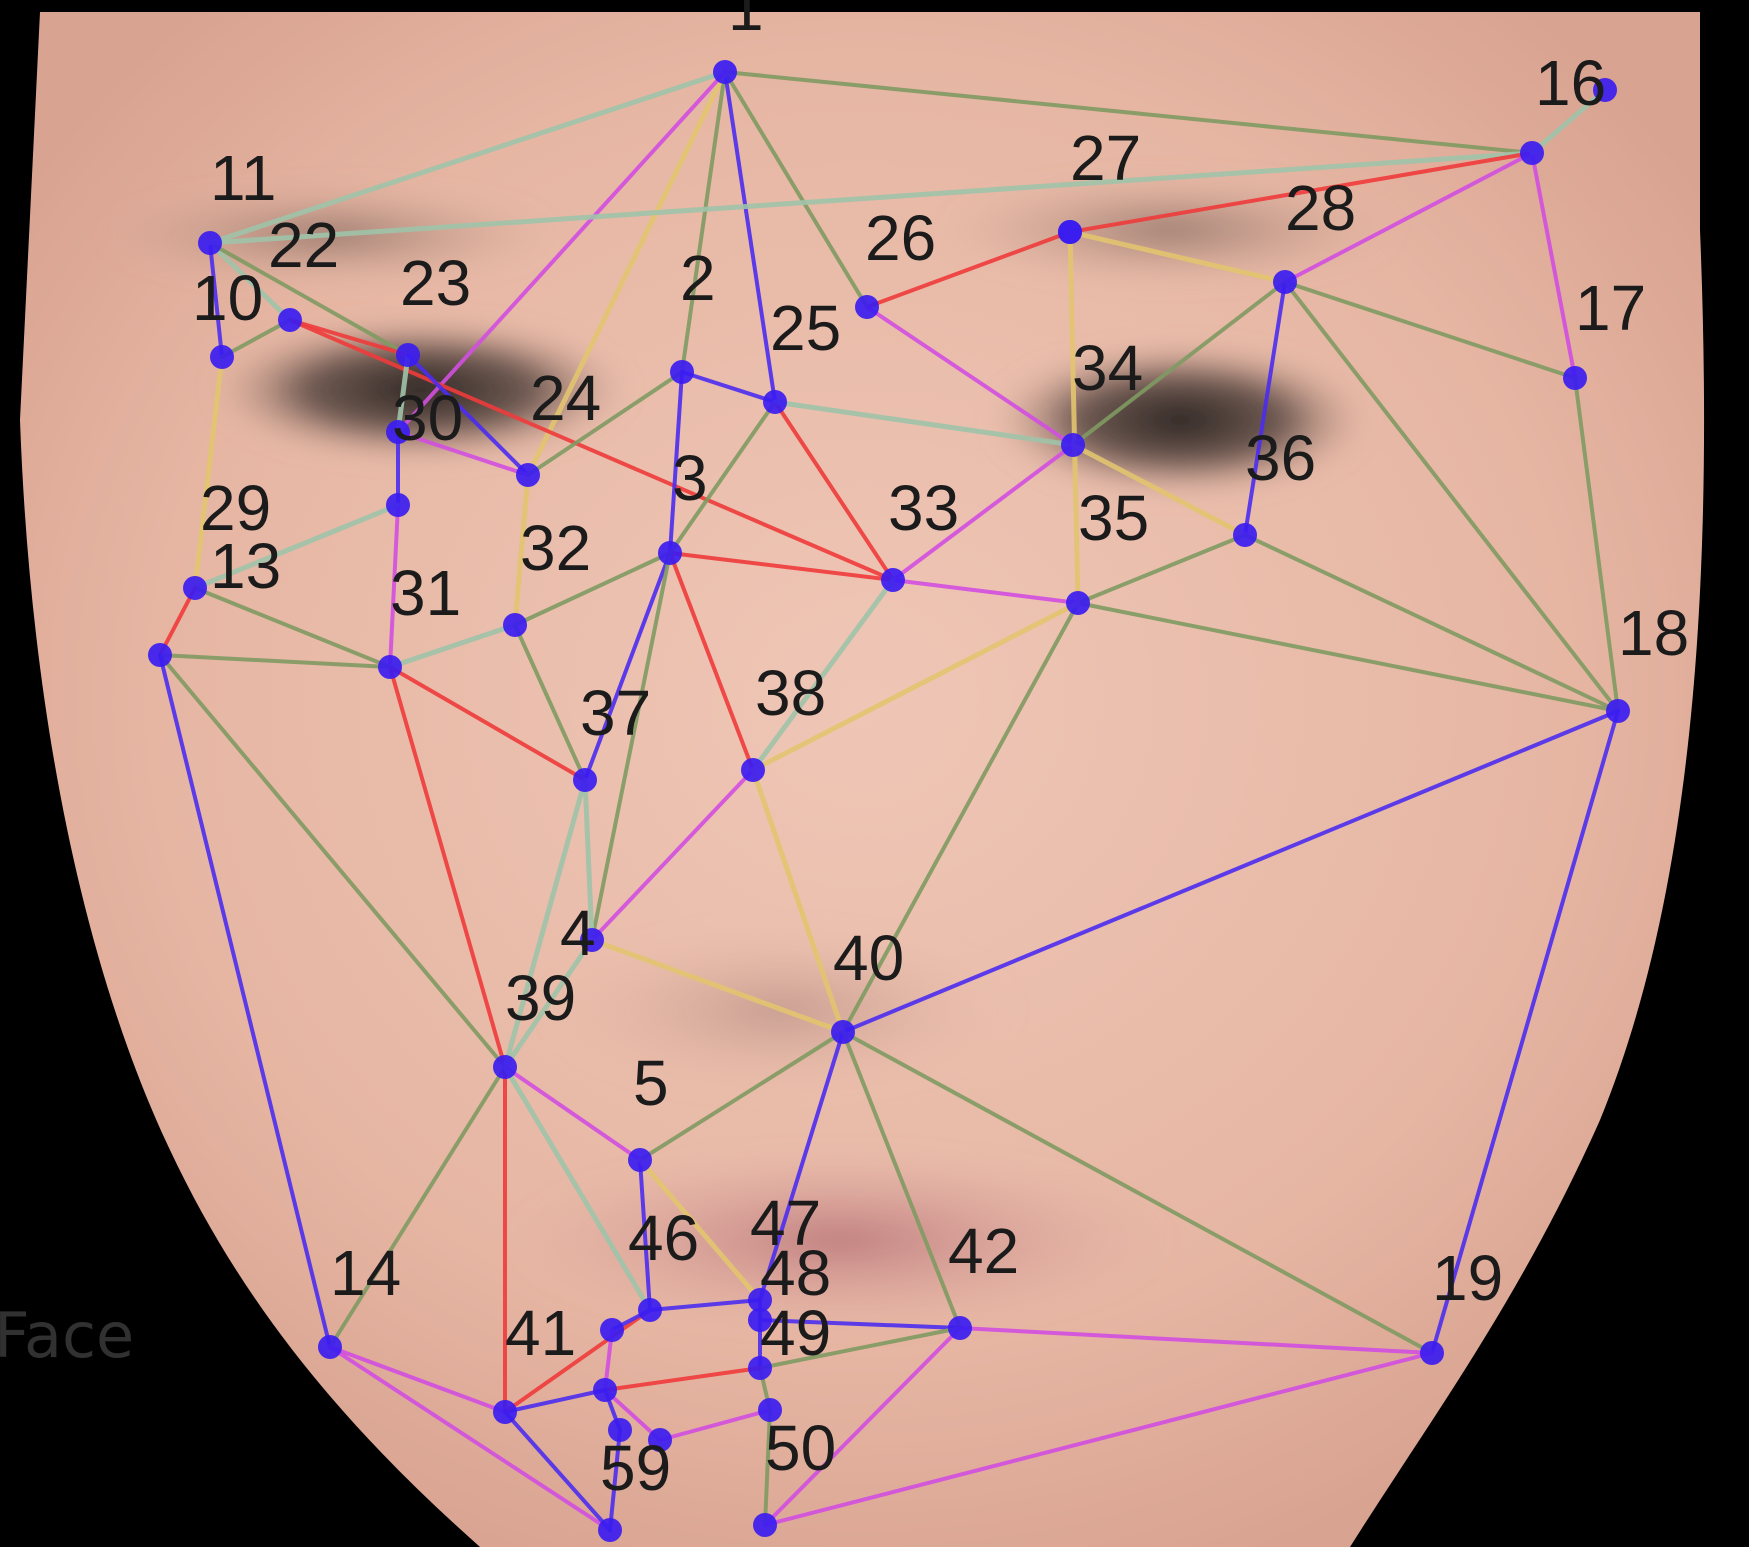 The width and height of the screenshot is (1749, 1547). Describe the element at coordinates (698, 278) in the screenshot. I see `landmark-label-2: 2` at that location.